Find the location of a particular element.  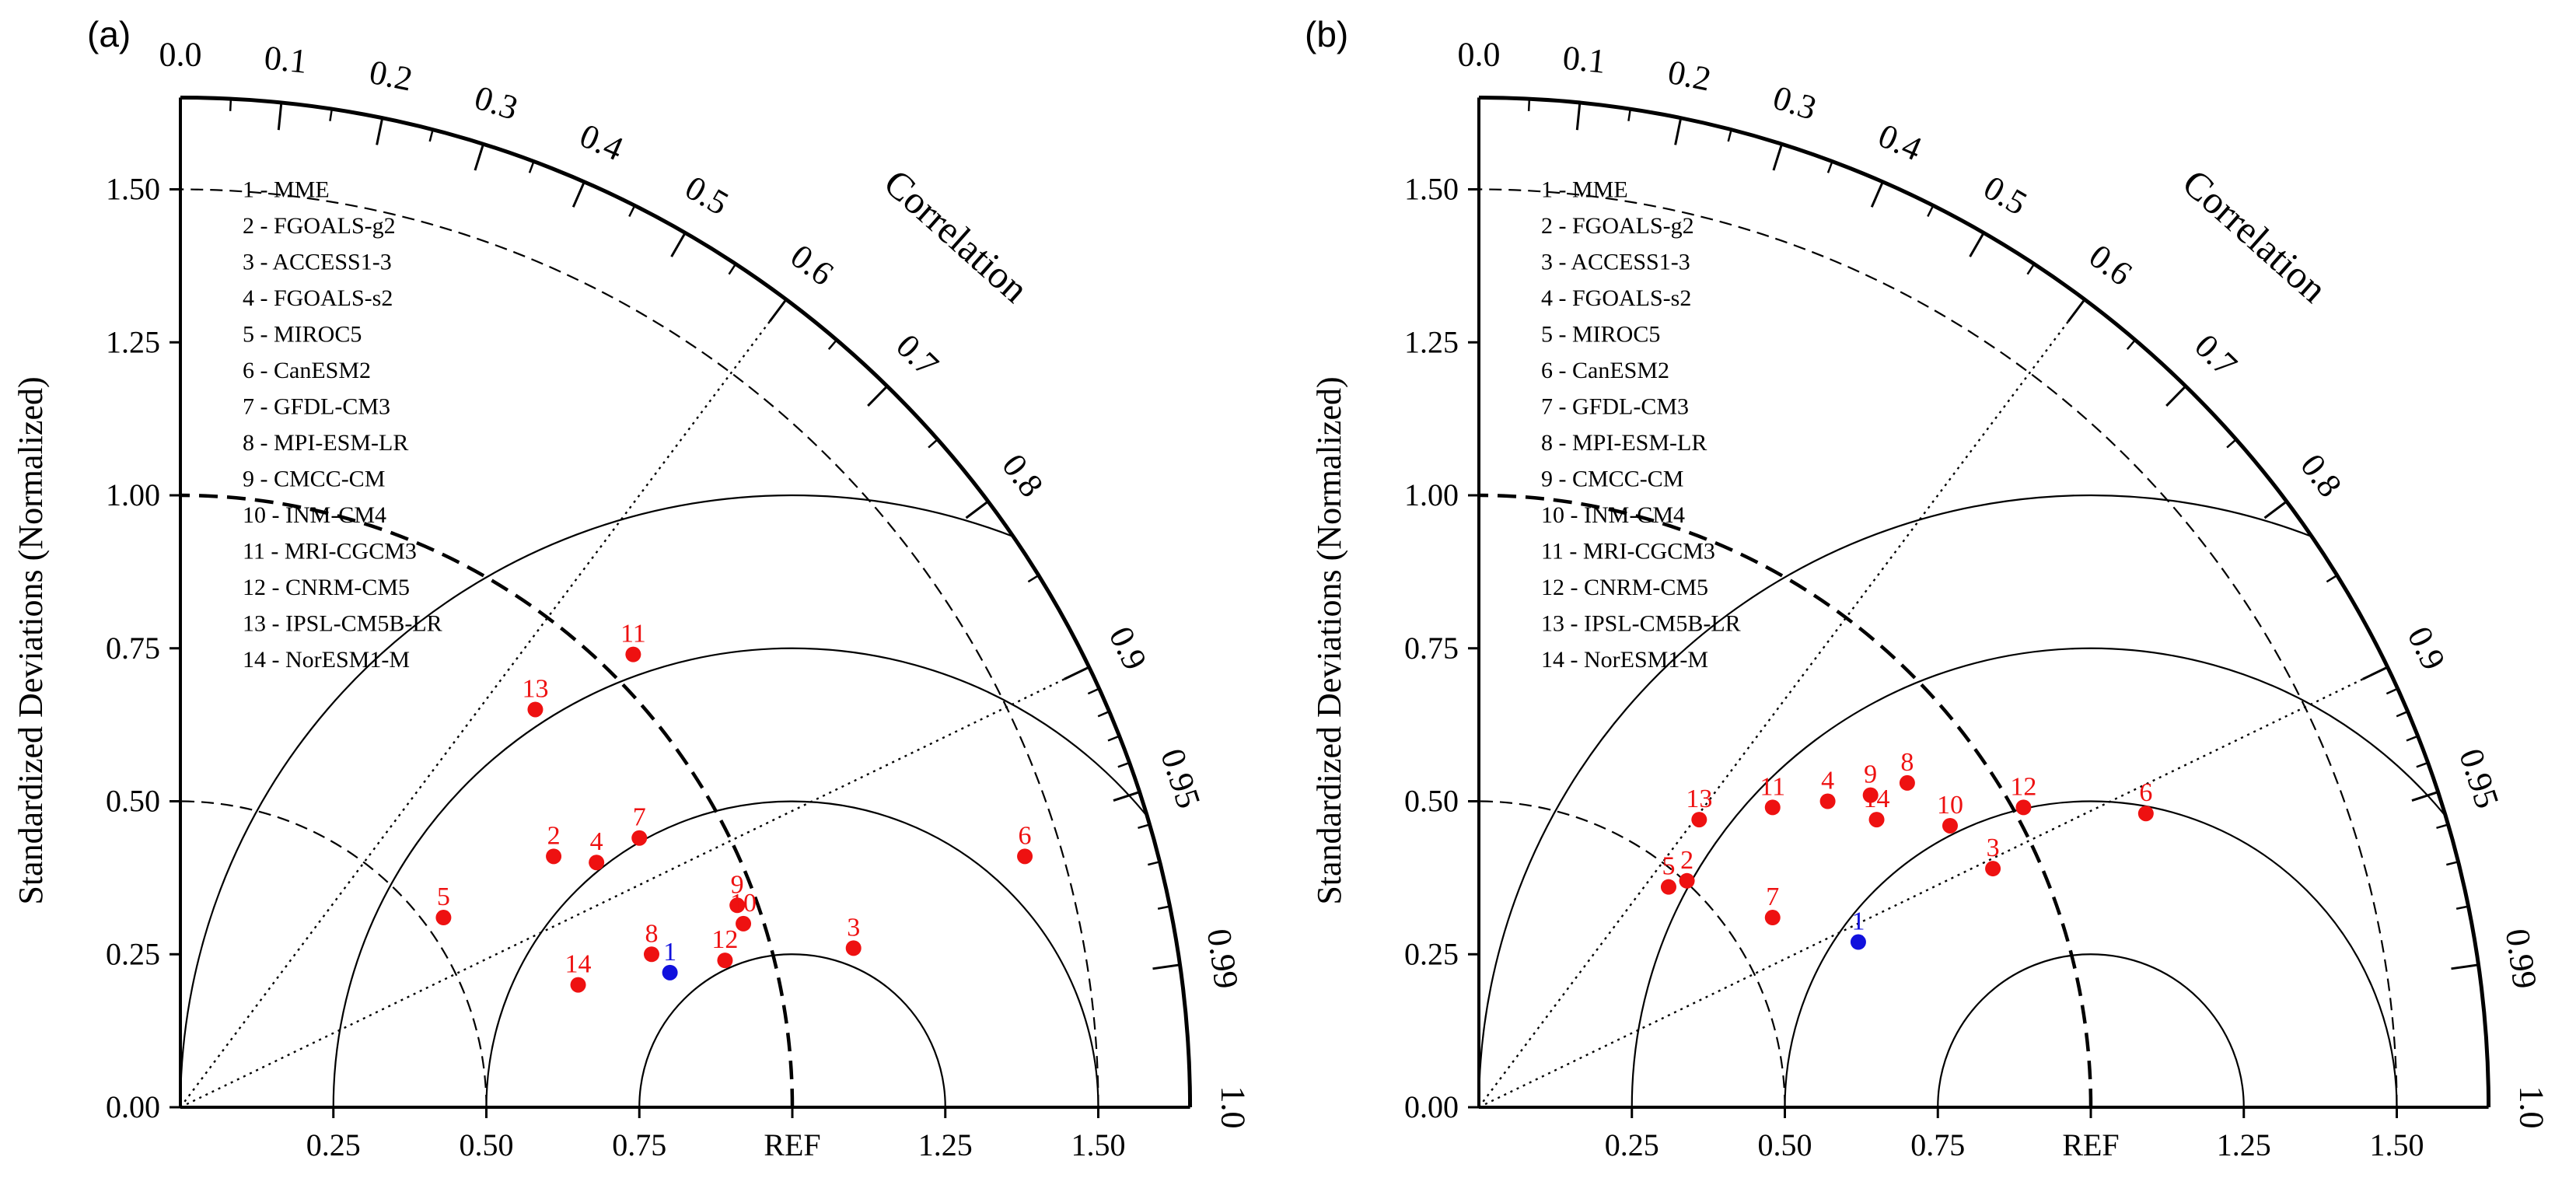

legend-entry: 8 - MPI-ESM-LR is located at coordinates (1624, 443).